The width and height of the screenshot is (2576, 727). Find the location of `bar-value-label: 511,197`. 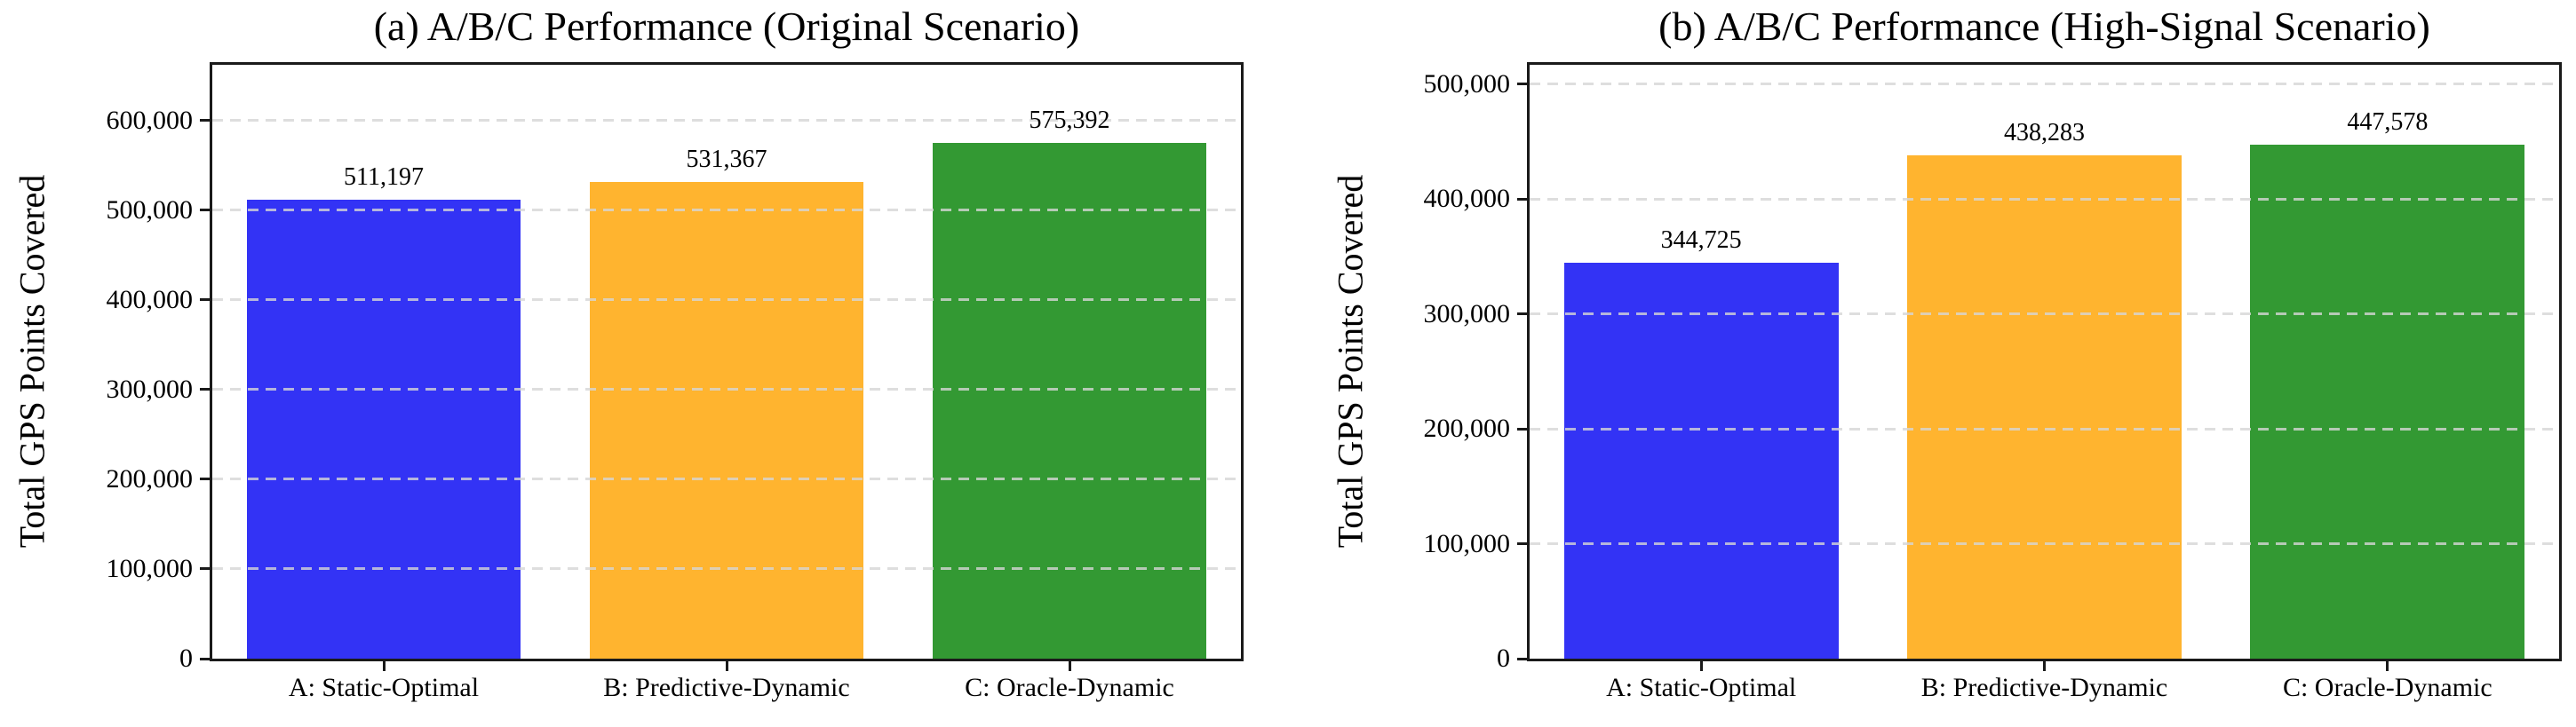

bar-value-label: 511,197 is located at coordinates (384, 177).